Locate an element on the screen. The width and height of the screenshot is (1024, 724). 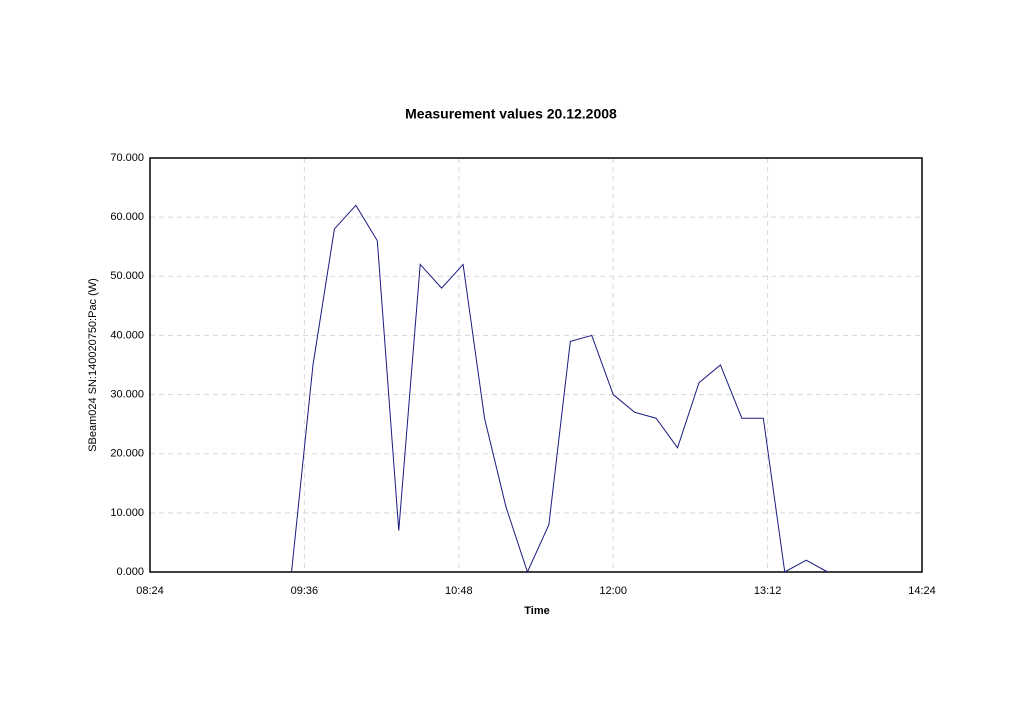
y-tick-label: 70.000 is located at coordinates (127, 158).